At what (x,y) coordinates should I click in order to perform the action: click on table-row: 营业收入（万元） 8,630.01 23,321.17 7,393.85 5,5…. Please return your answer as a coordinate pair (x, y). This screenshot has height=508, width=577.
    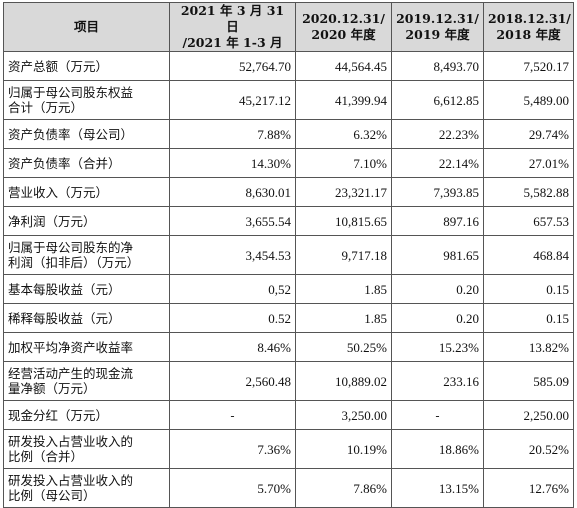
    Looking at the image, I should click on (288, 192).